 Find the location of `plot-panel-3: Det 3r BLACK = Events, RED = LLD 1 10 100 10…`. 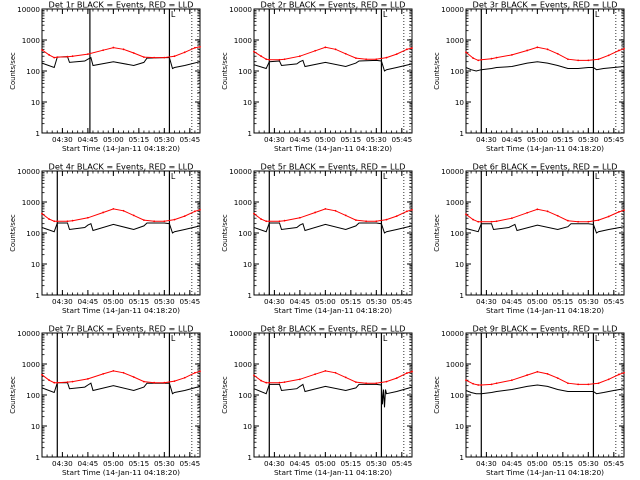

plot-panel-3: Det 3r BLACK = Events, RED = LLD 1 10 100 10… is located at coordinates (529, 76).